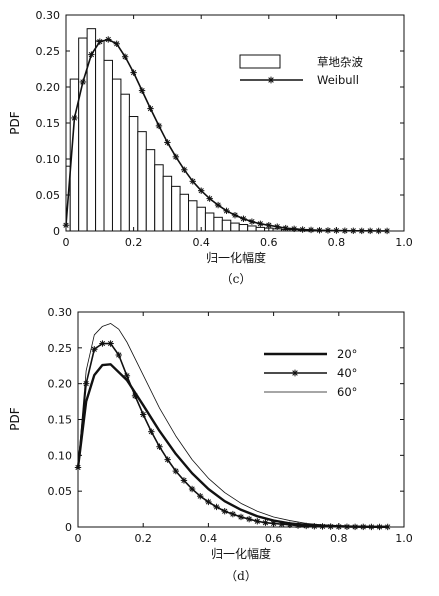 Image resolution: width=439 pixels, height=596 pixels. I want to click on d-y-tick-label: 0.15, so click(60, 420).